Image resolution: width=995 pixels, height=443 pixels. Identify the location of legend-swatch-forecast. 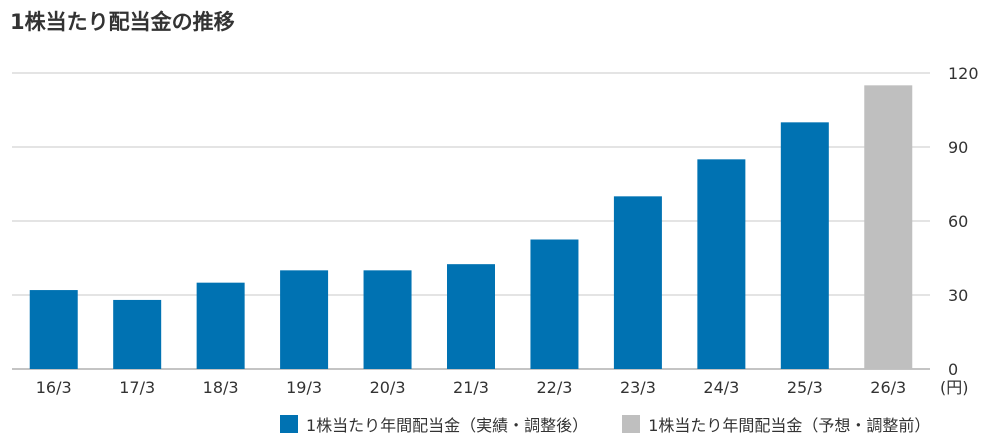
(631, 424).